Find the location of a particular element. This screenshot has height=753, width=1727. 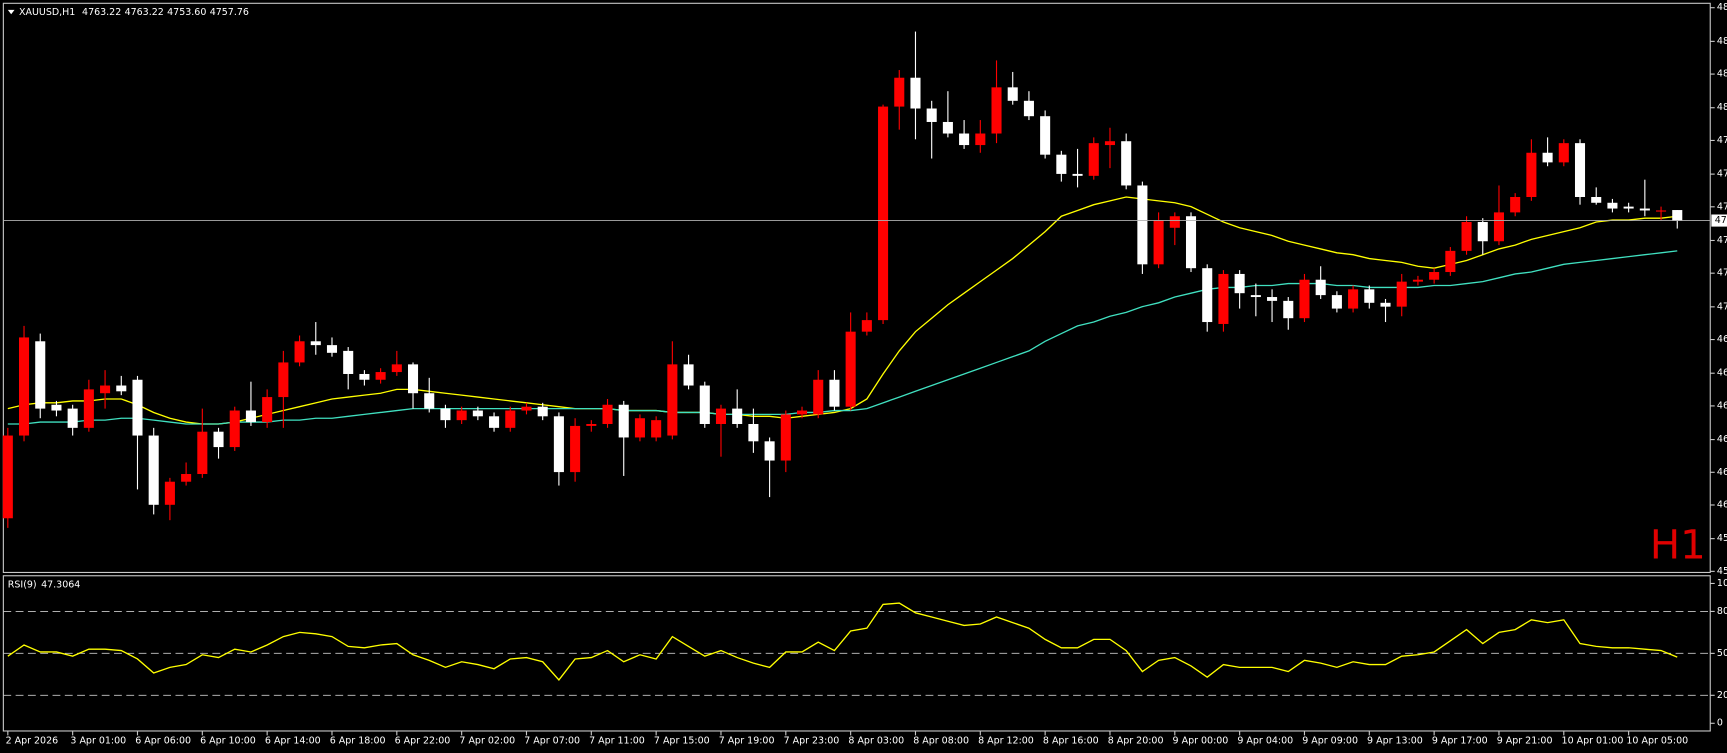

x-tick-label: 7 Apr 15:00 is located at coordinates (682, 740).